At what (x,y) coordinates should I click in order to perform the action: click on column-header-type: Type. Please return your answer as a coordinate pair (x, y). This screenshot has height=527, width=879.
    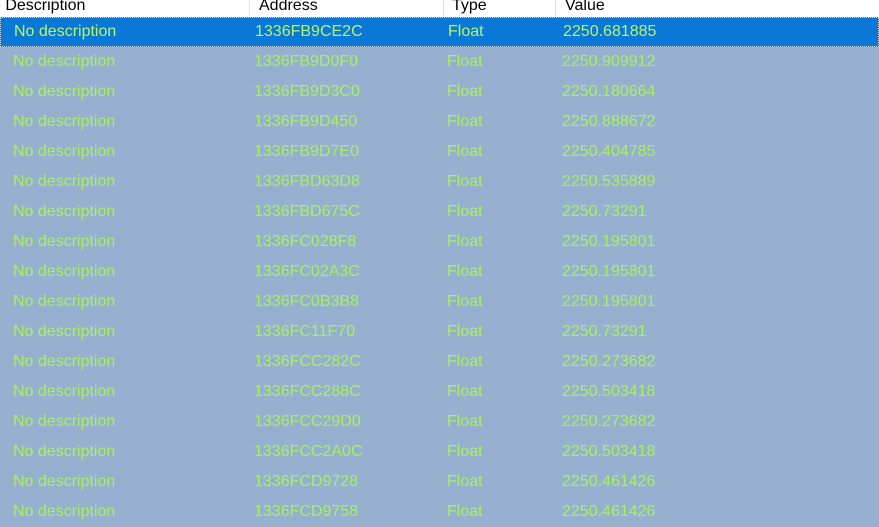
    Looking at the image, I should click on (500, 8).